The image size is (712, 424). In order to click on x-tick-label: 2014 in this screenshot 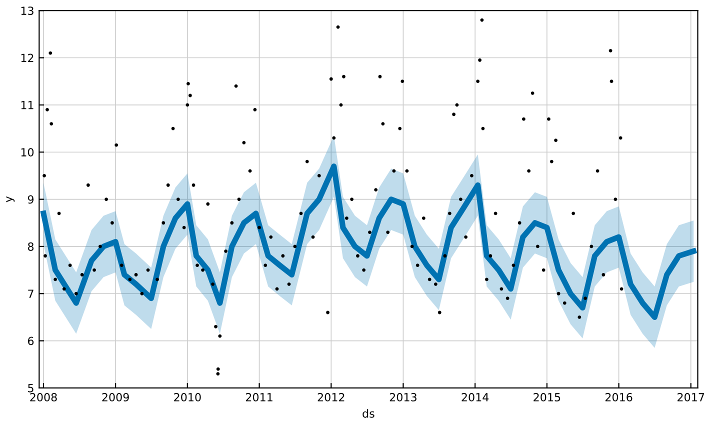, I will do `click(475, 397)`.